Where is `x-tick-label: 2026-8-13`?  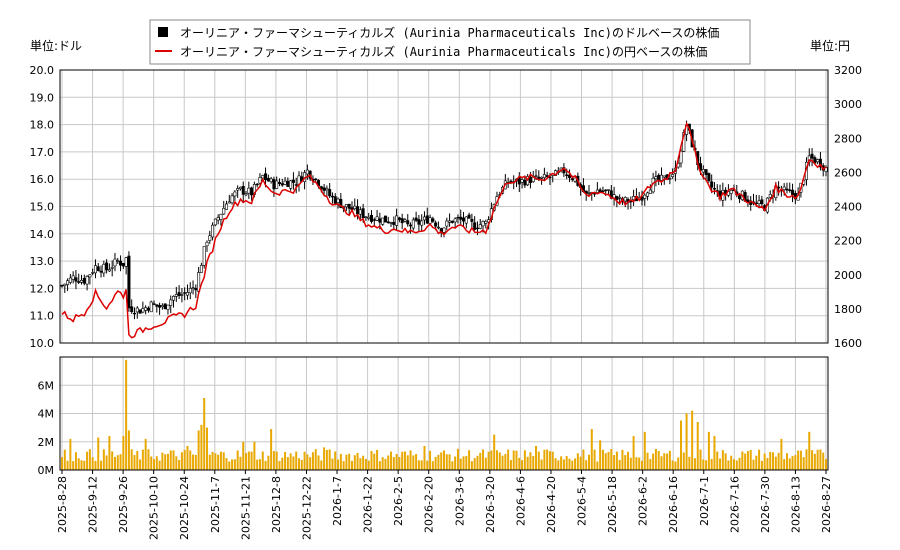 x-tick-label: 2026-8-13 is located at coordinates (795, 504).